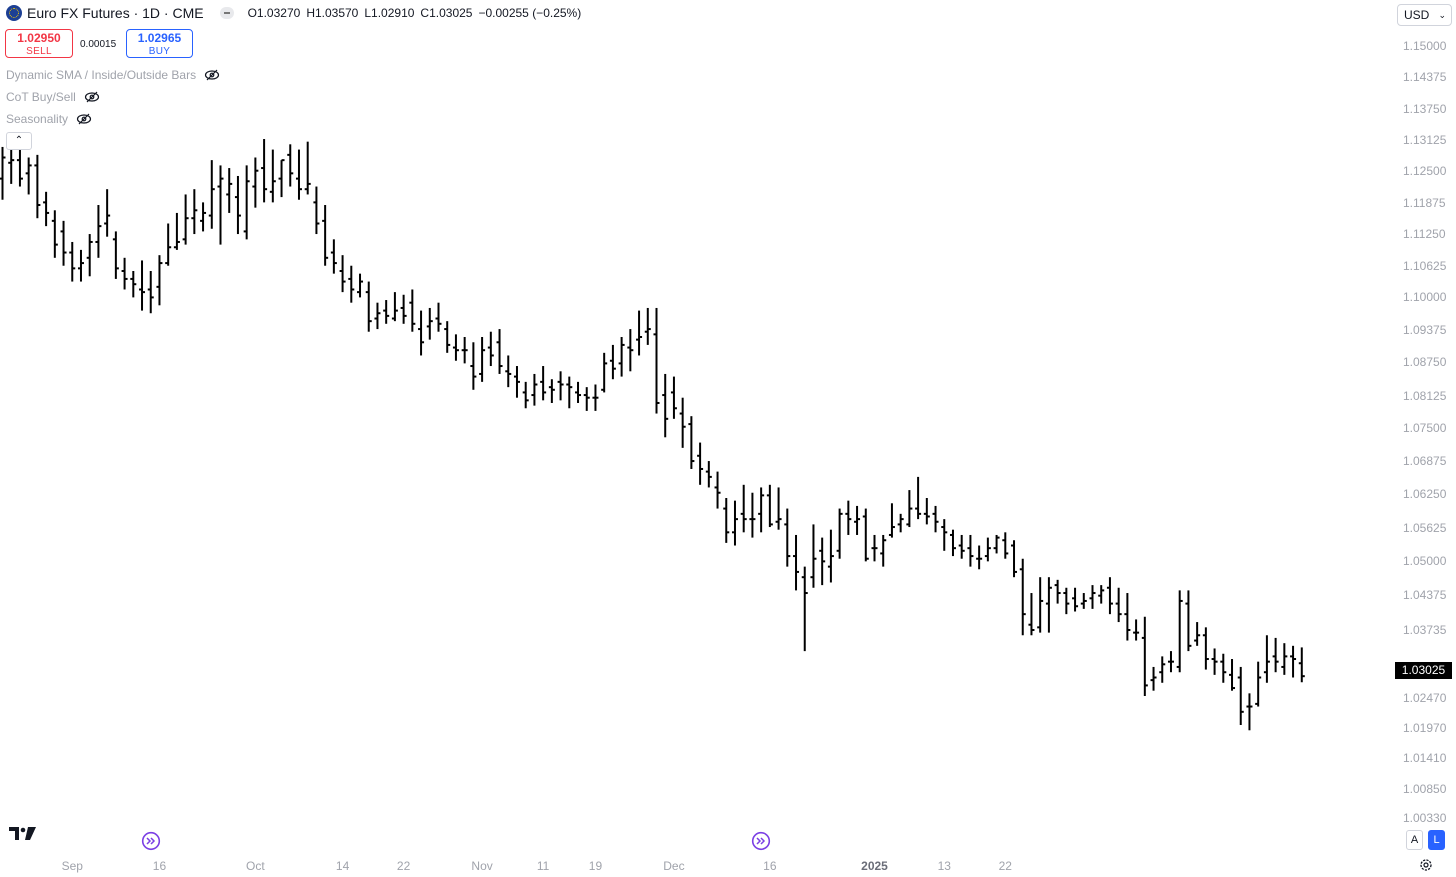  Describe the element at coordinates (53, 97) in the screenshot. I see `indicator-legend-cot: CoT Buy/Sell` at that location.